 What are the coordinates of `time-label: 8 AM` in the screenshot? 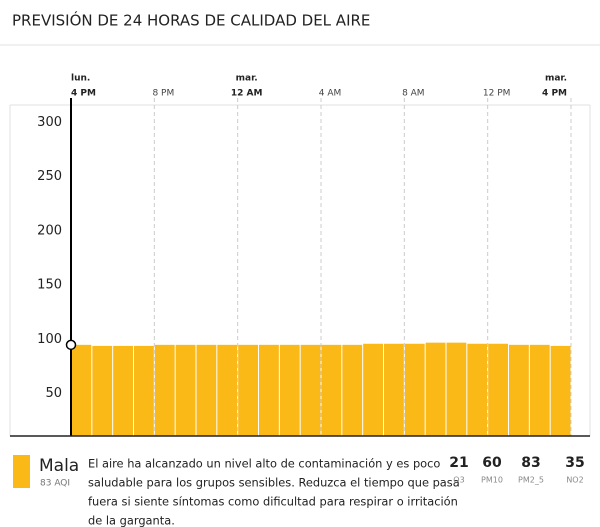 It's located at (413, 94).